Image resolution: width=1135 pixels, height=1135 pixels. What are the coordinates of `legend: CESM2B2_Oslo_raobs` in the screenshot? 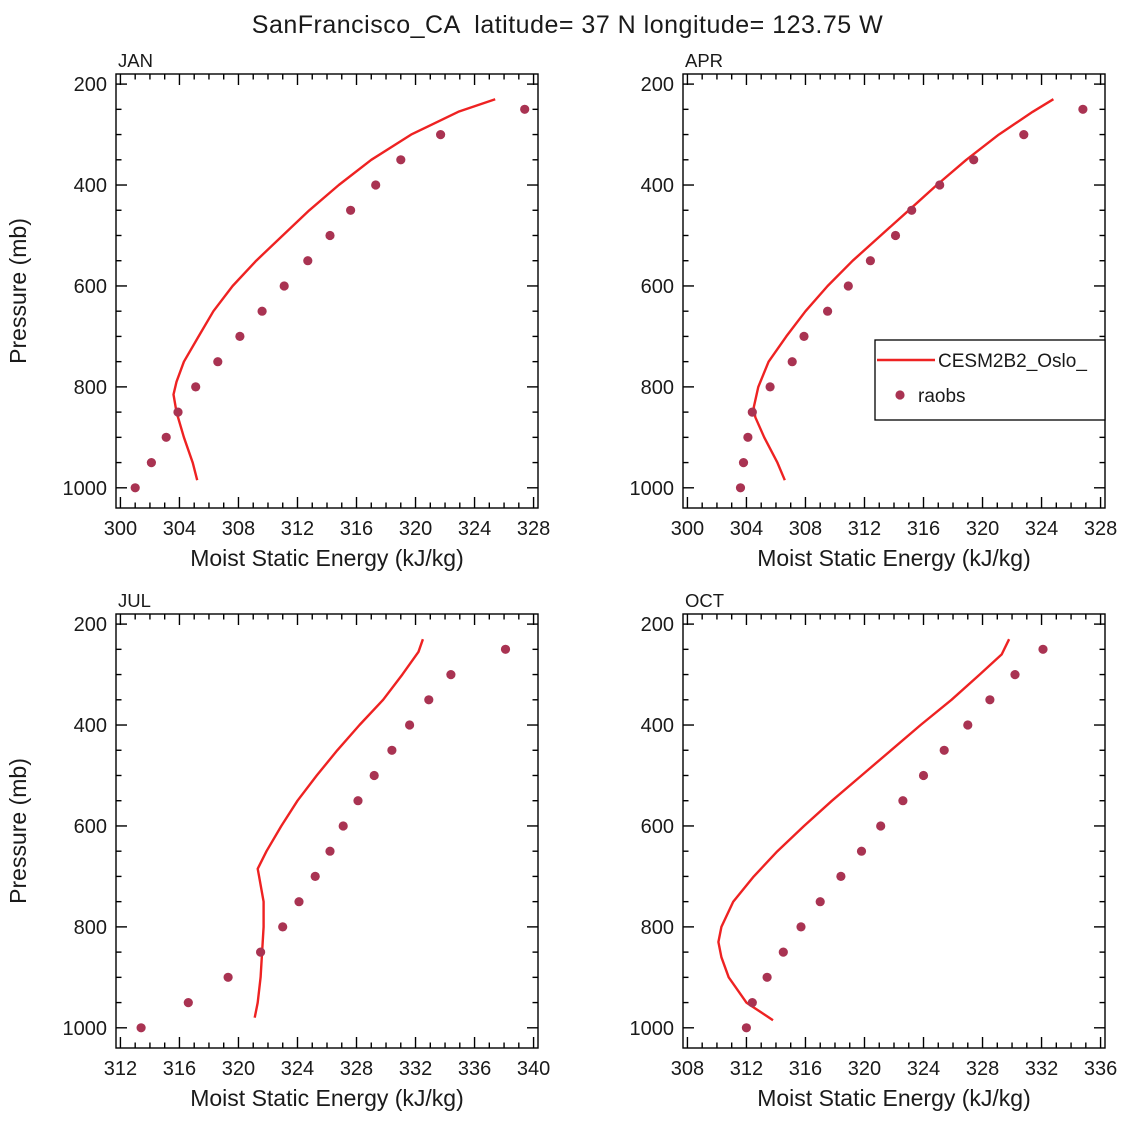 It's located at (990, 380).